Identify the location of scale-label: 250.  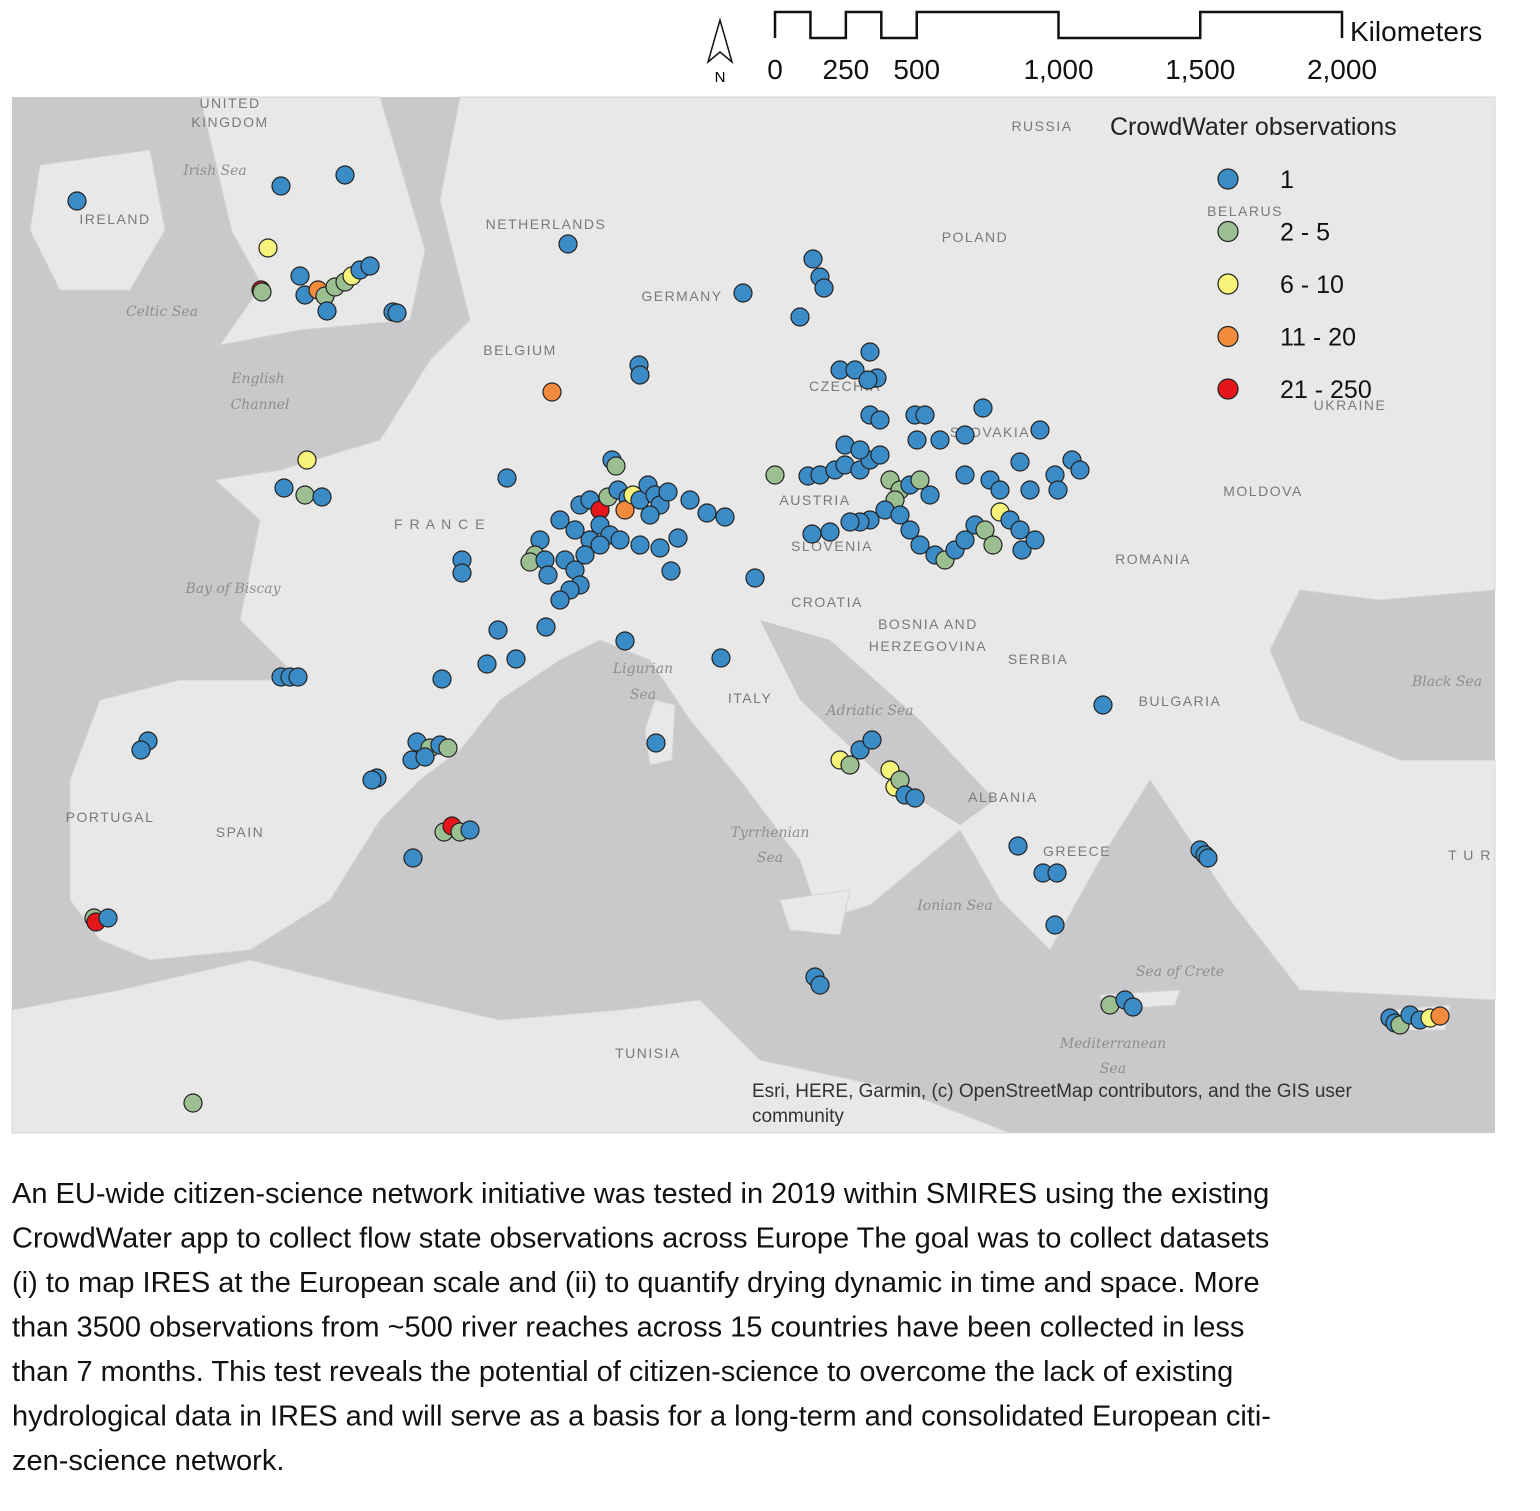
(846, 69).